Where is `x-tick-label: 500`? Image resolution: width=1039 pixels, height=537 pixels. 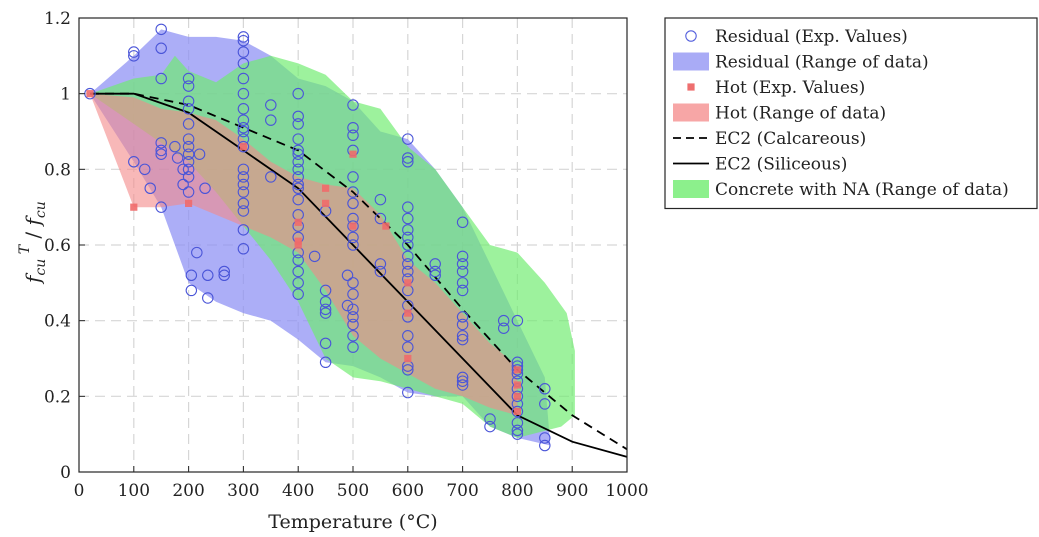
x-tick-label: 500 is located at coordinates (353, 491).